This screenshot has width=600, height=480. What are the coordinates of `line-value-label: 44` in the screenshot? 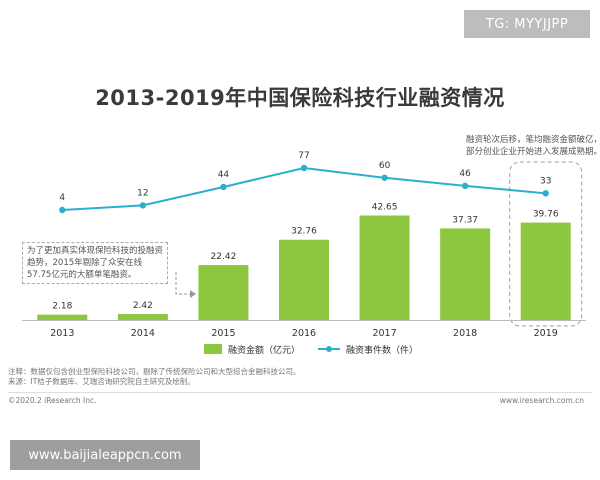 It's located at (224, 175).